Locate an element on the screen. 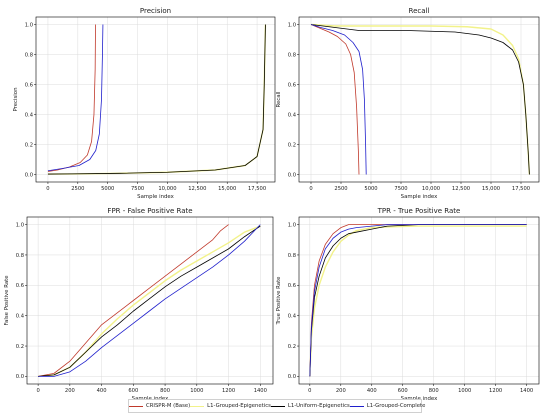 The image size is (550, 420). y-axis-label: True Positive Rate is located at coordinates (279, 301).